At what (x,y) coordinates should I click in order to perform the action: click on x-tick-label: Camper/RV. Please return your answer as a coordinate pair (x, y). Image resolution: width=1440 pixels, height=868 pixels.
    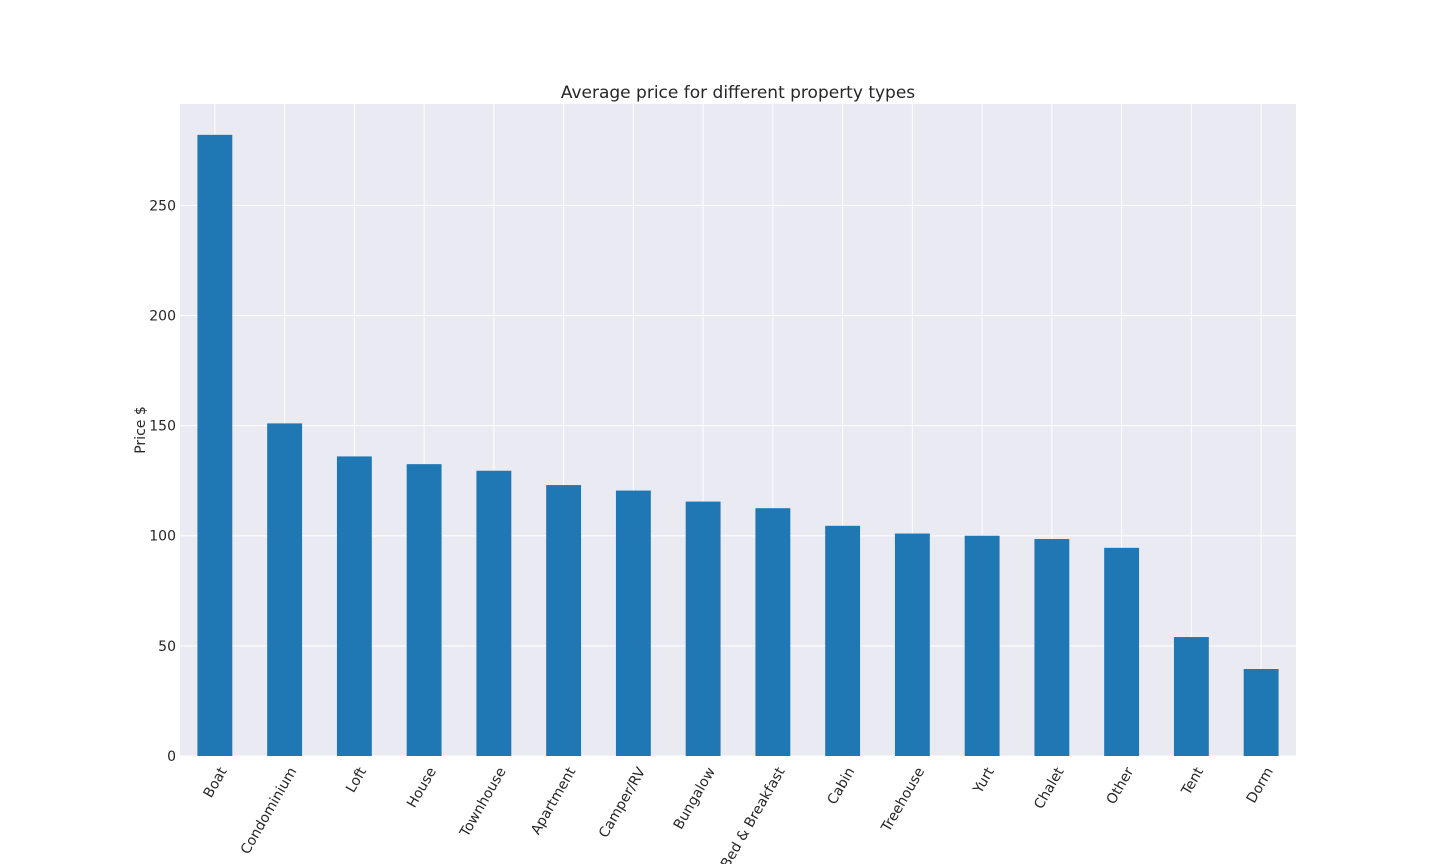
    Looking at the image, I should click on (622, 802).